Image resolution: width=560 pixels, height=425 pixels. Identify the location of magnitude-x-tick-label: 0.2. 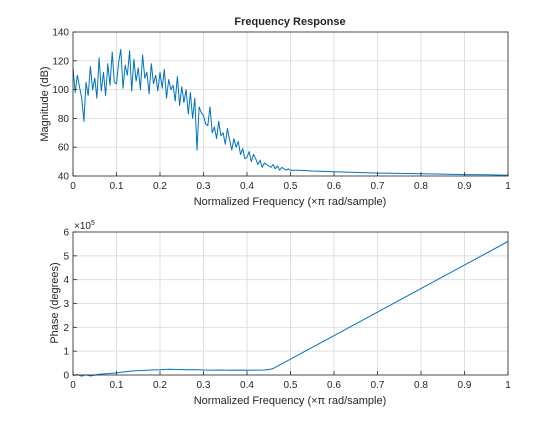
(160, 186).